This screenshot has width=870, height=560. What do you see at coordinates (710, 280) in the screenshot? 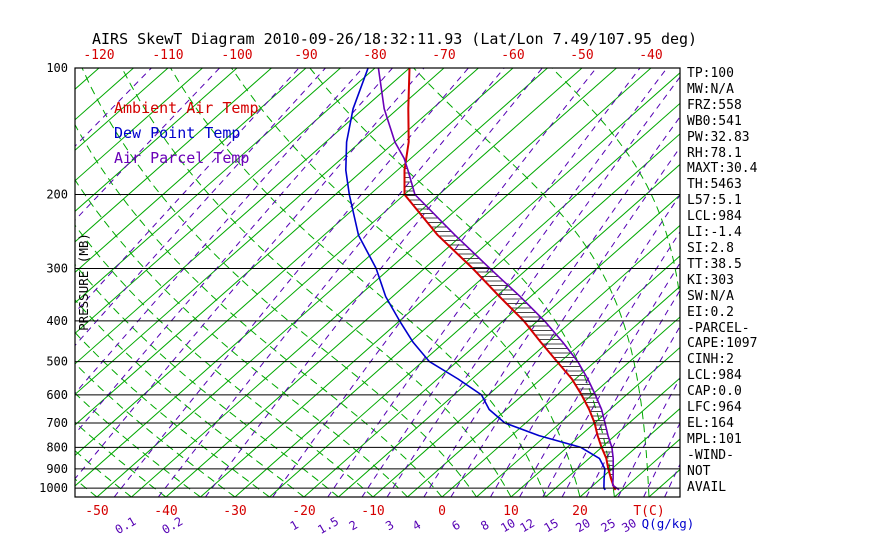
I see `stat-line: KI:303` at bounding box center [710, 280].